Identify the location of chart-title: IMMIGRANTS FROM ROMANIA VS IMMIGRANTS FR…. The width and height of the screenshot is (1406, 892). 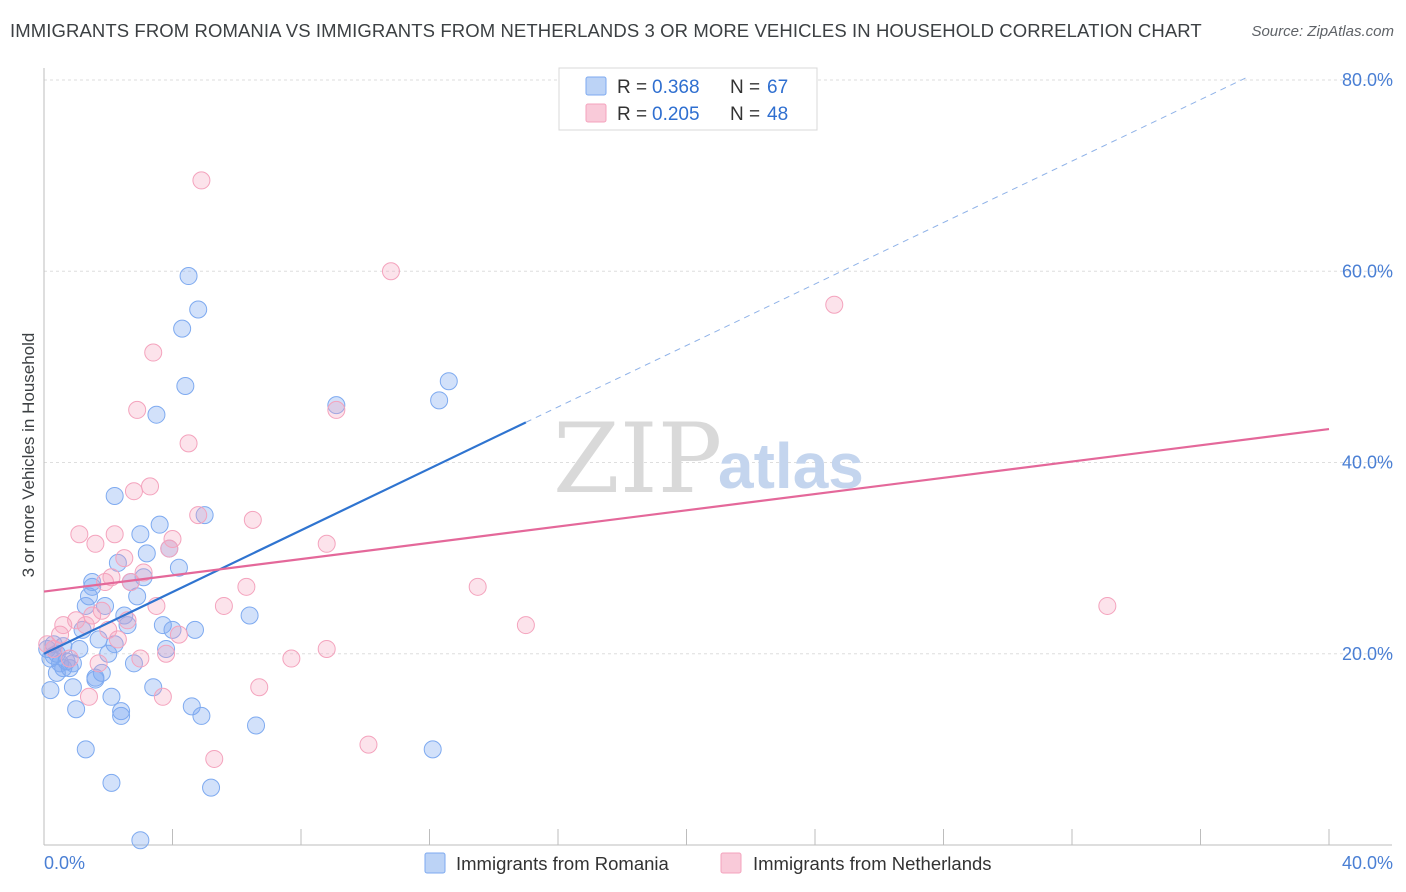
(606, 30).